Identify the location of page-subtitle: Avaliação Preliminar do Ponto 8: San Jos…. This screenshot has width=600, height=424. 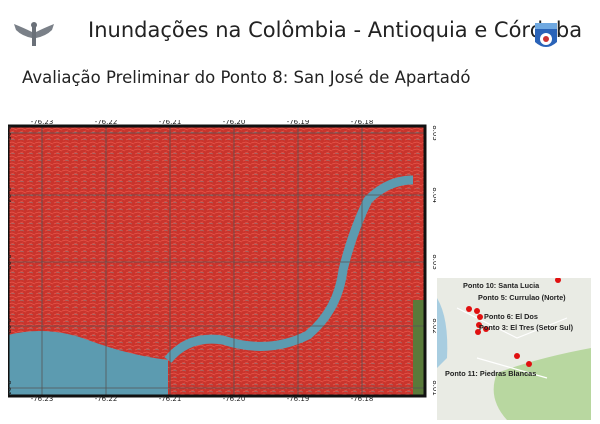
(246, 77).